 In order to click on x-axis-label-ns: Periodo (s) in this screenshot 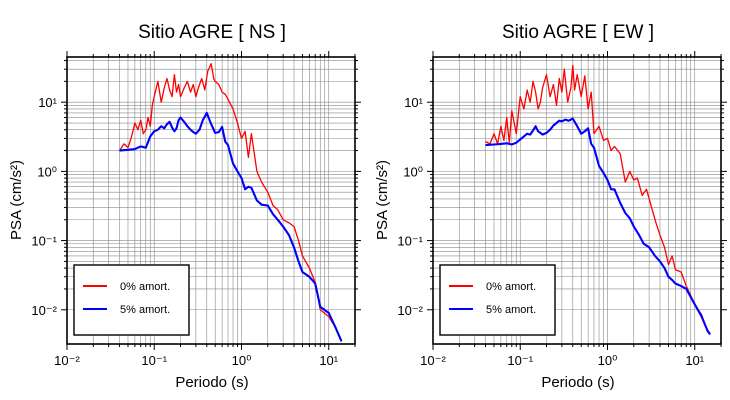, I will do `click(211, 382)`.